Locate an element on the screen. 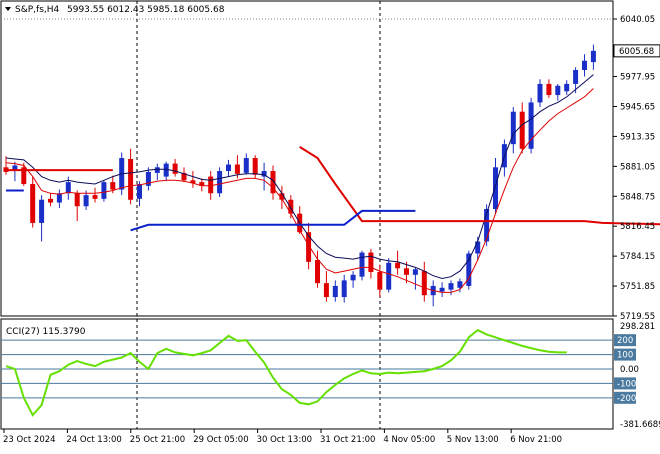 This screenshot has height=454, width=660. time-axis-label: 6 Nov 21:00 is located at coordinates (536, 440).